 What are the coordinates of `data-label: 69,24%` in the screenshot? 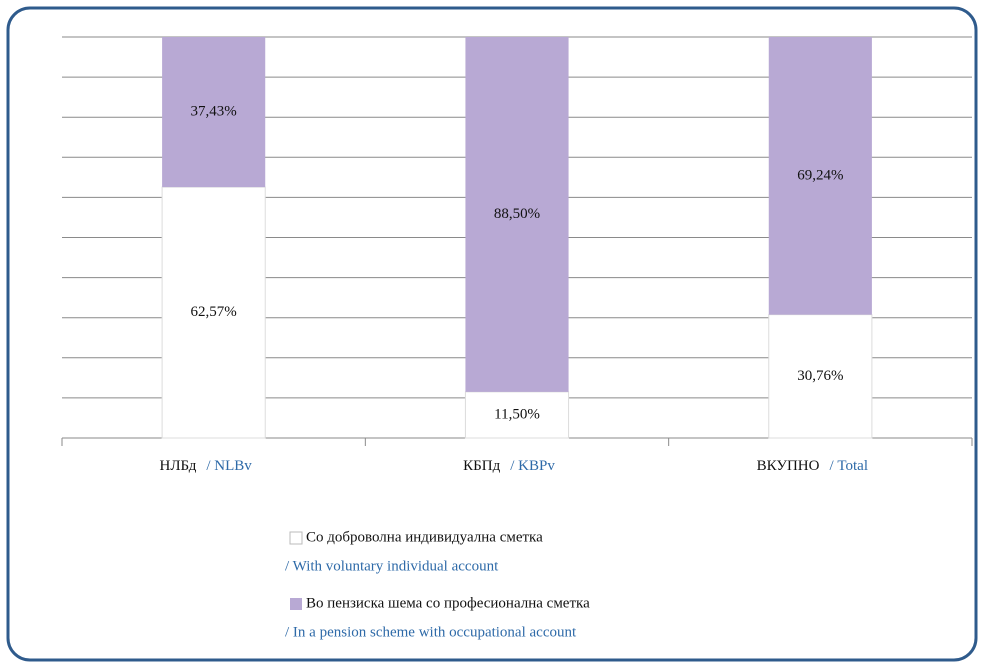 It's located at (820, 175).